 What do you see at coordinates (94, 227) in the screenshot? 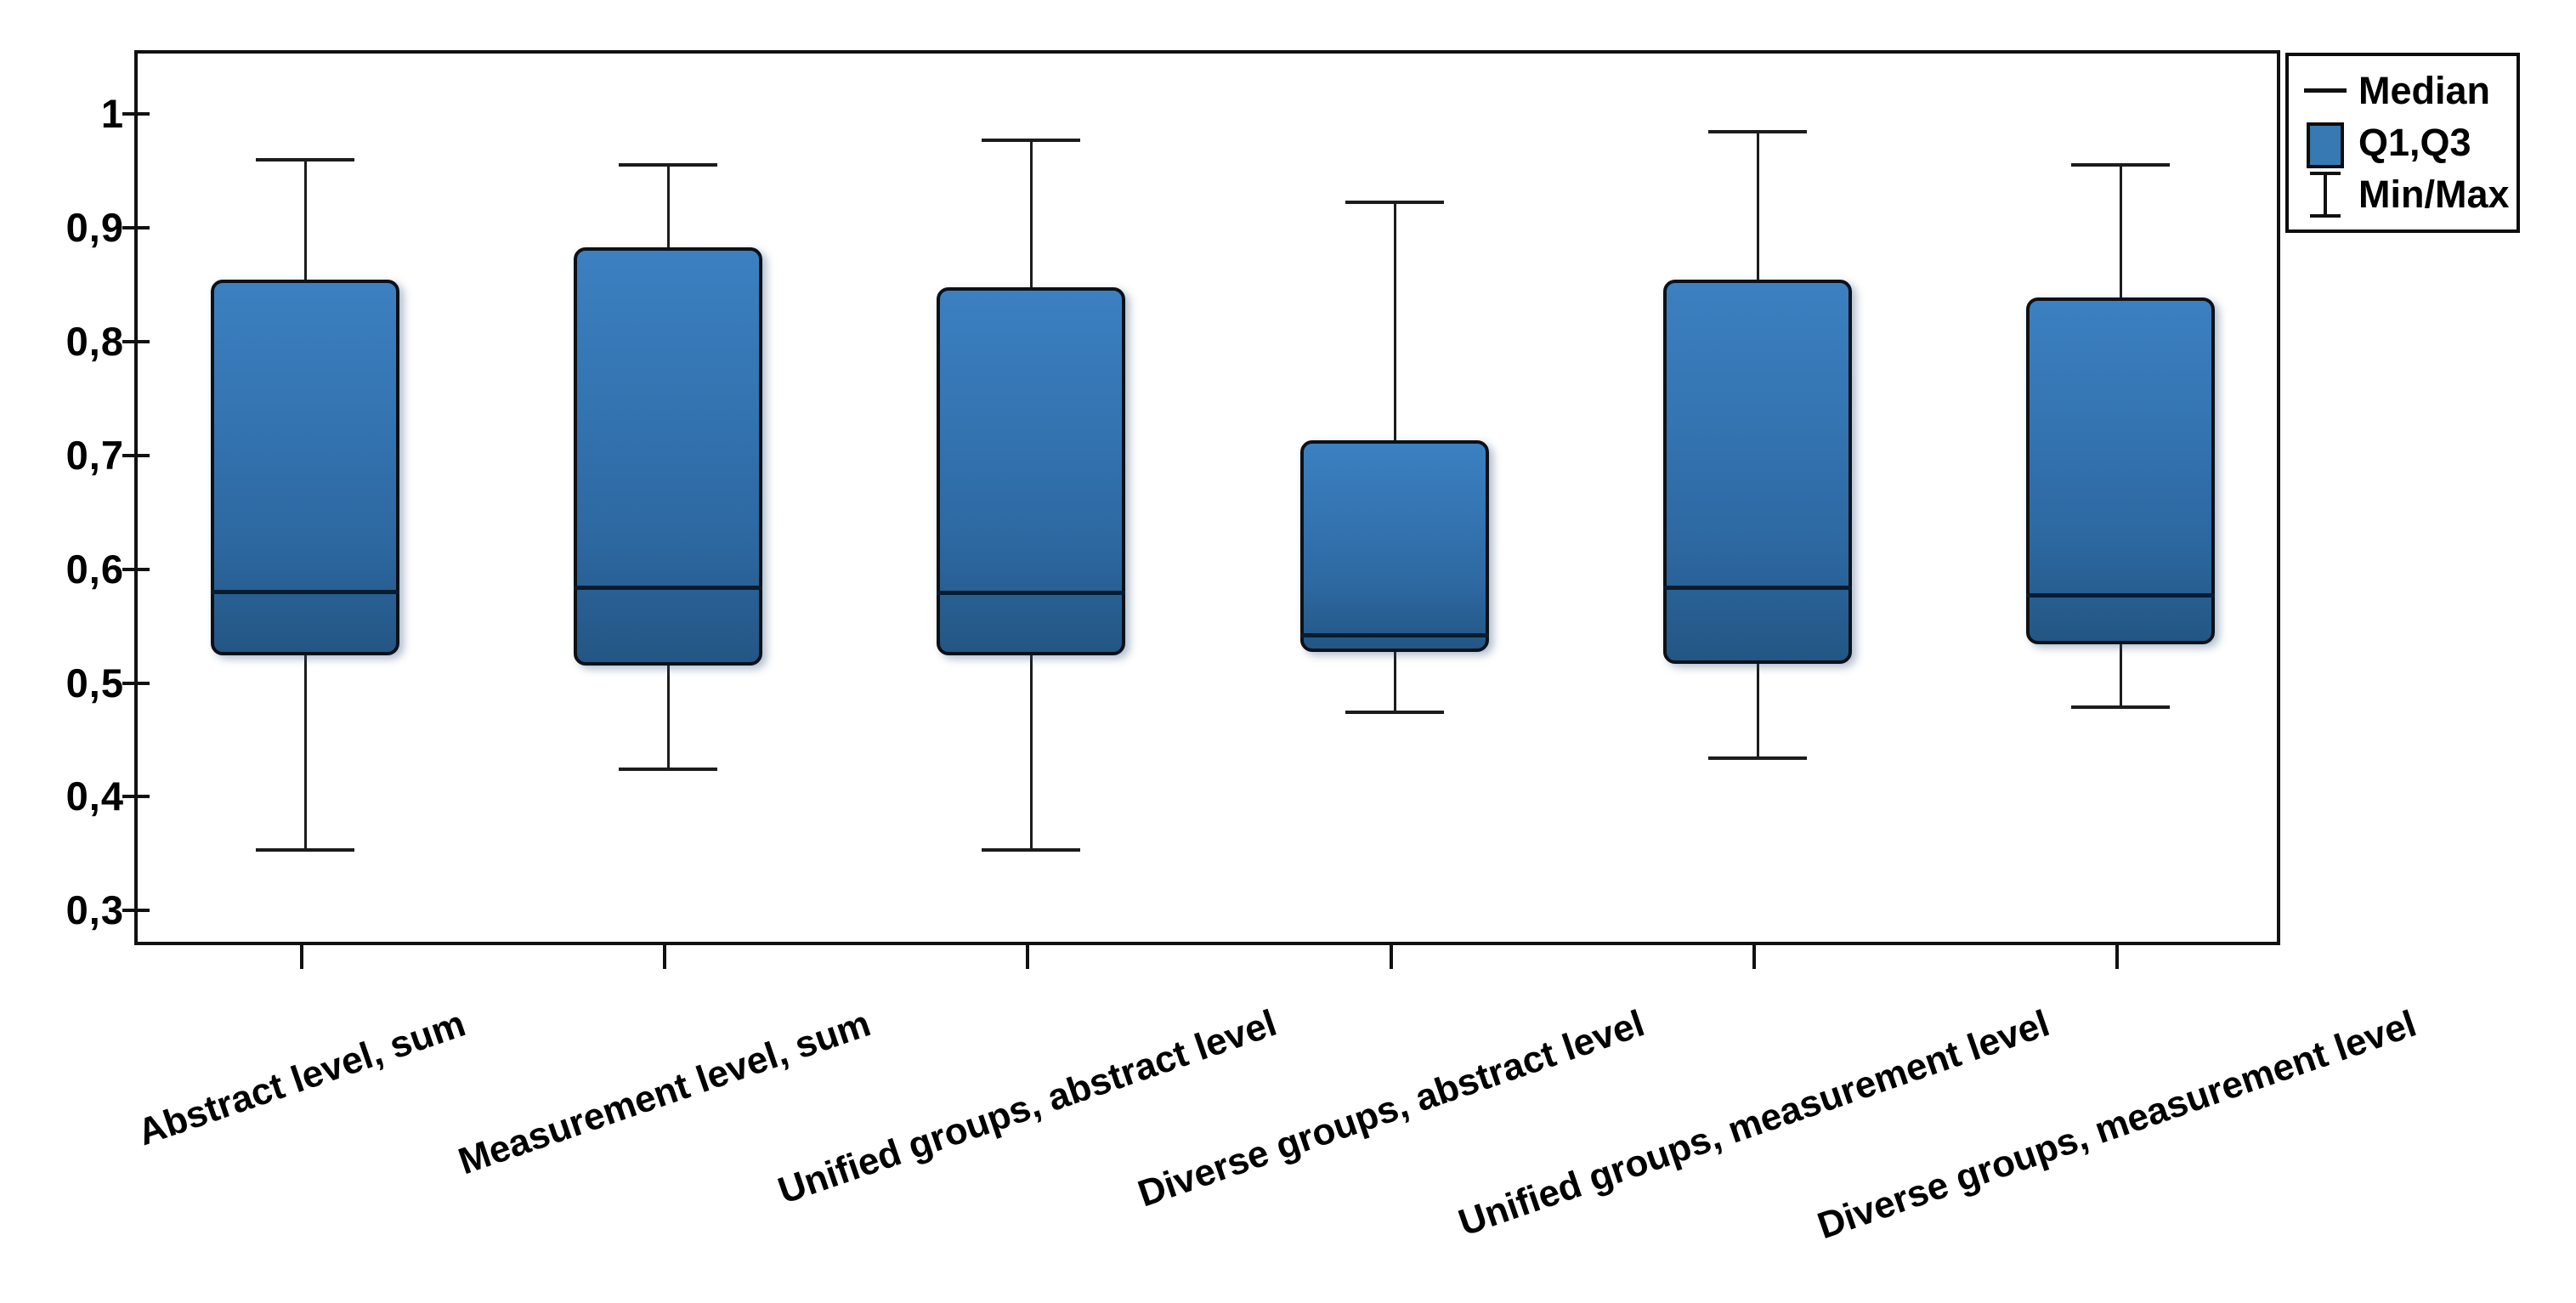
I see `y-axis-tick-label: 0,9` at bounding box center [94, 227].